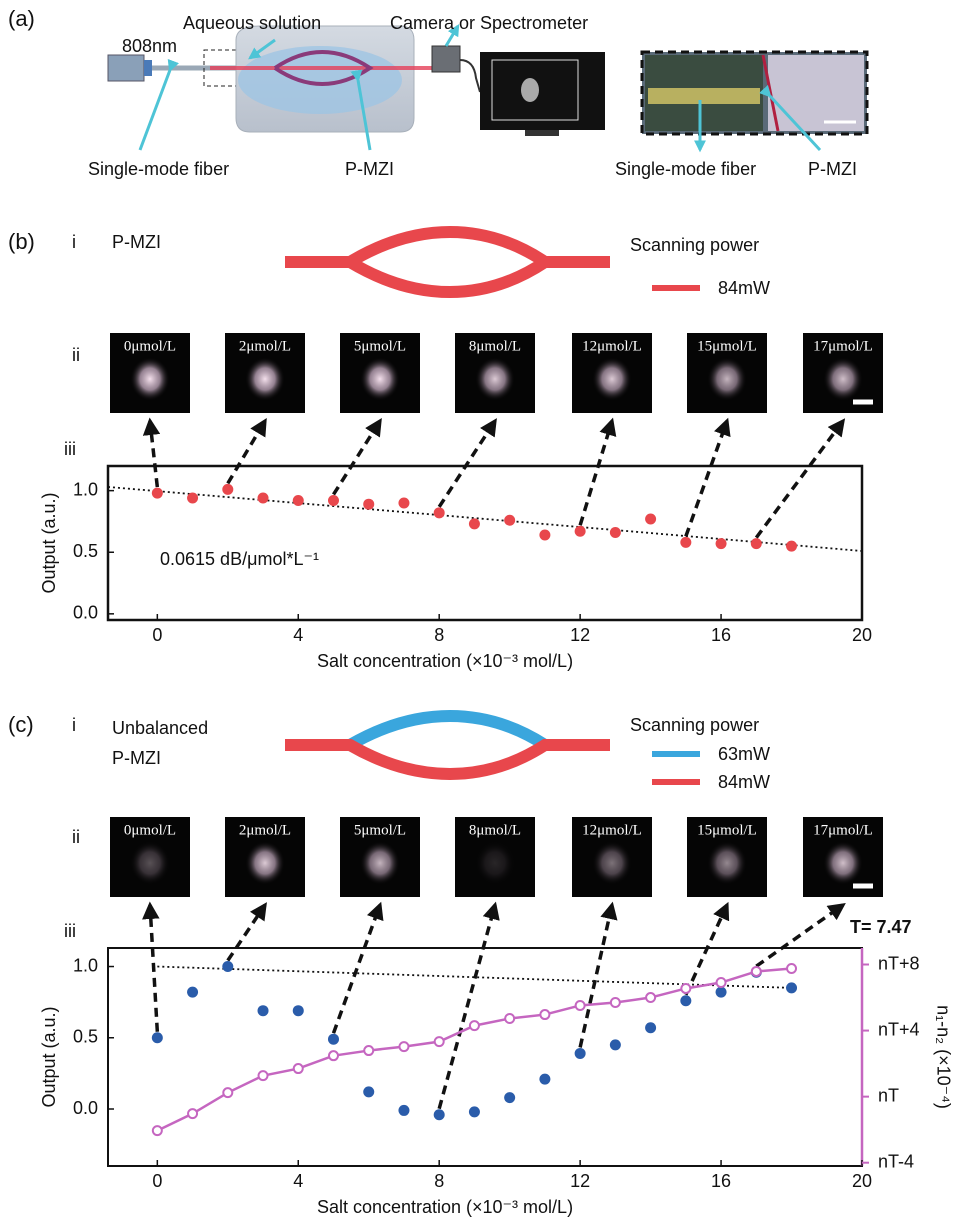 This screenshot has height=1224, width=956. I want to click on x-axis-label: Salt concentration (×10⁻³ mol/L), so click(445, 1207).